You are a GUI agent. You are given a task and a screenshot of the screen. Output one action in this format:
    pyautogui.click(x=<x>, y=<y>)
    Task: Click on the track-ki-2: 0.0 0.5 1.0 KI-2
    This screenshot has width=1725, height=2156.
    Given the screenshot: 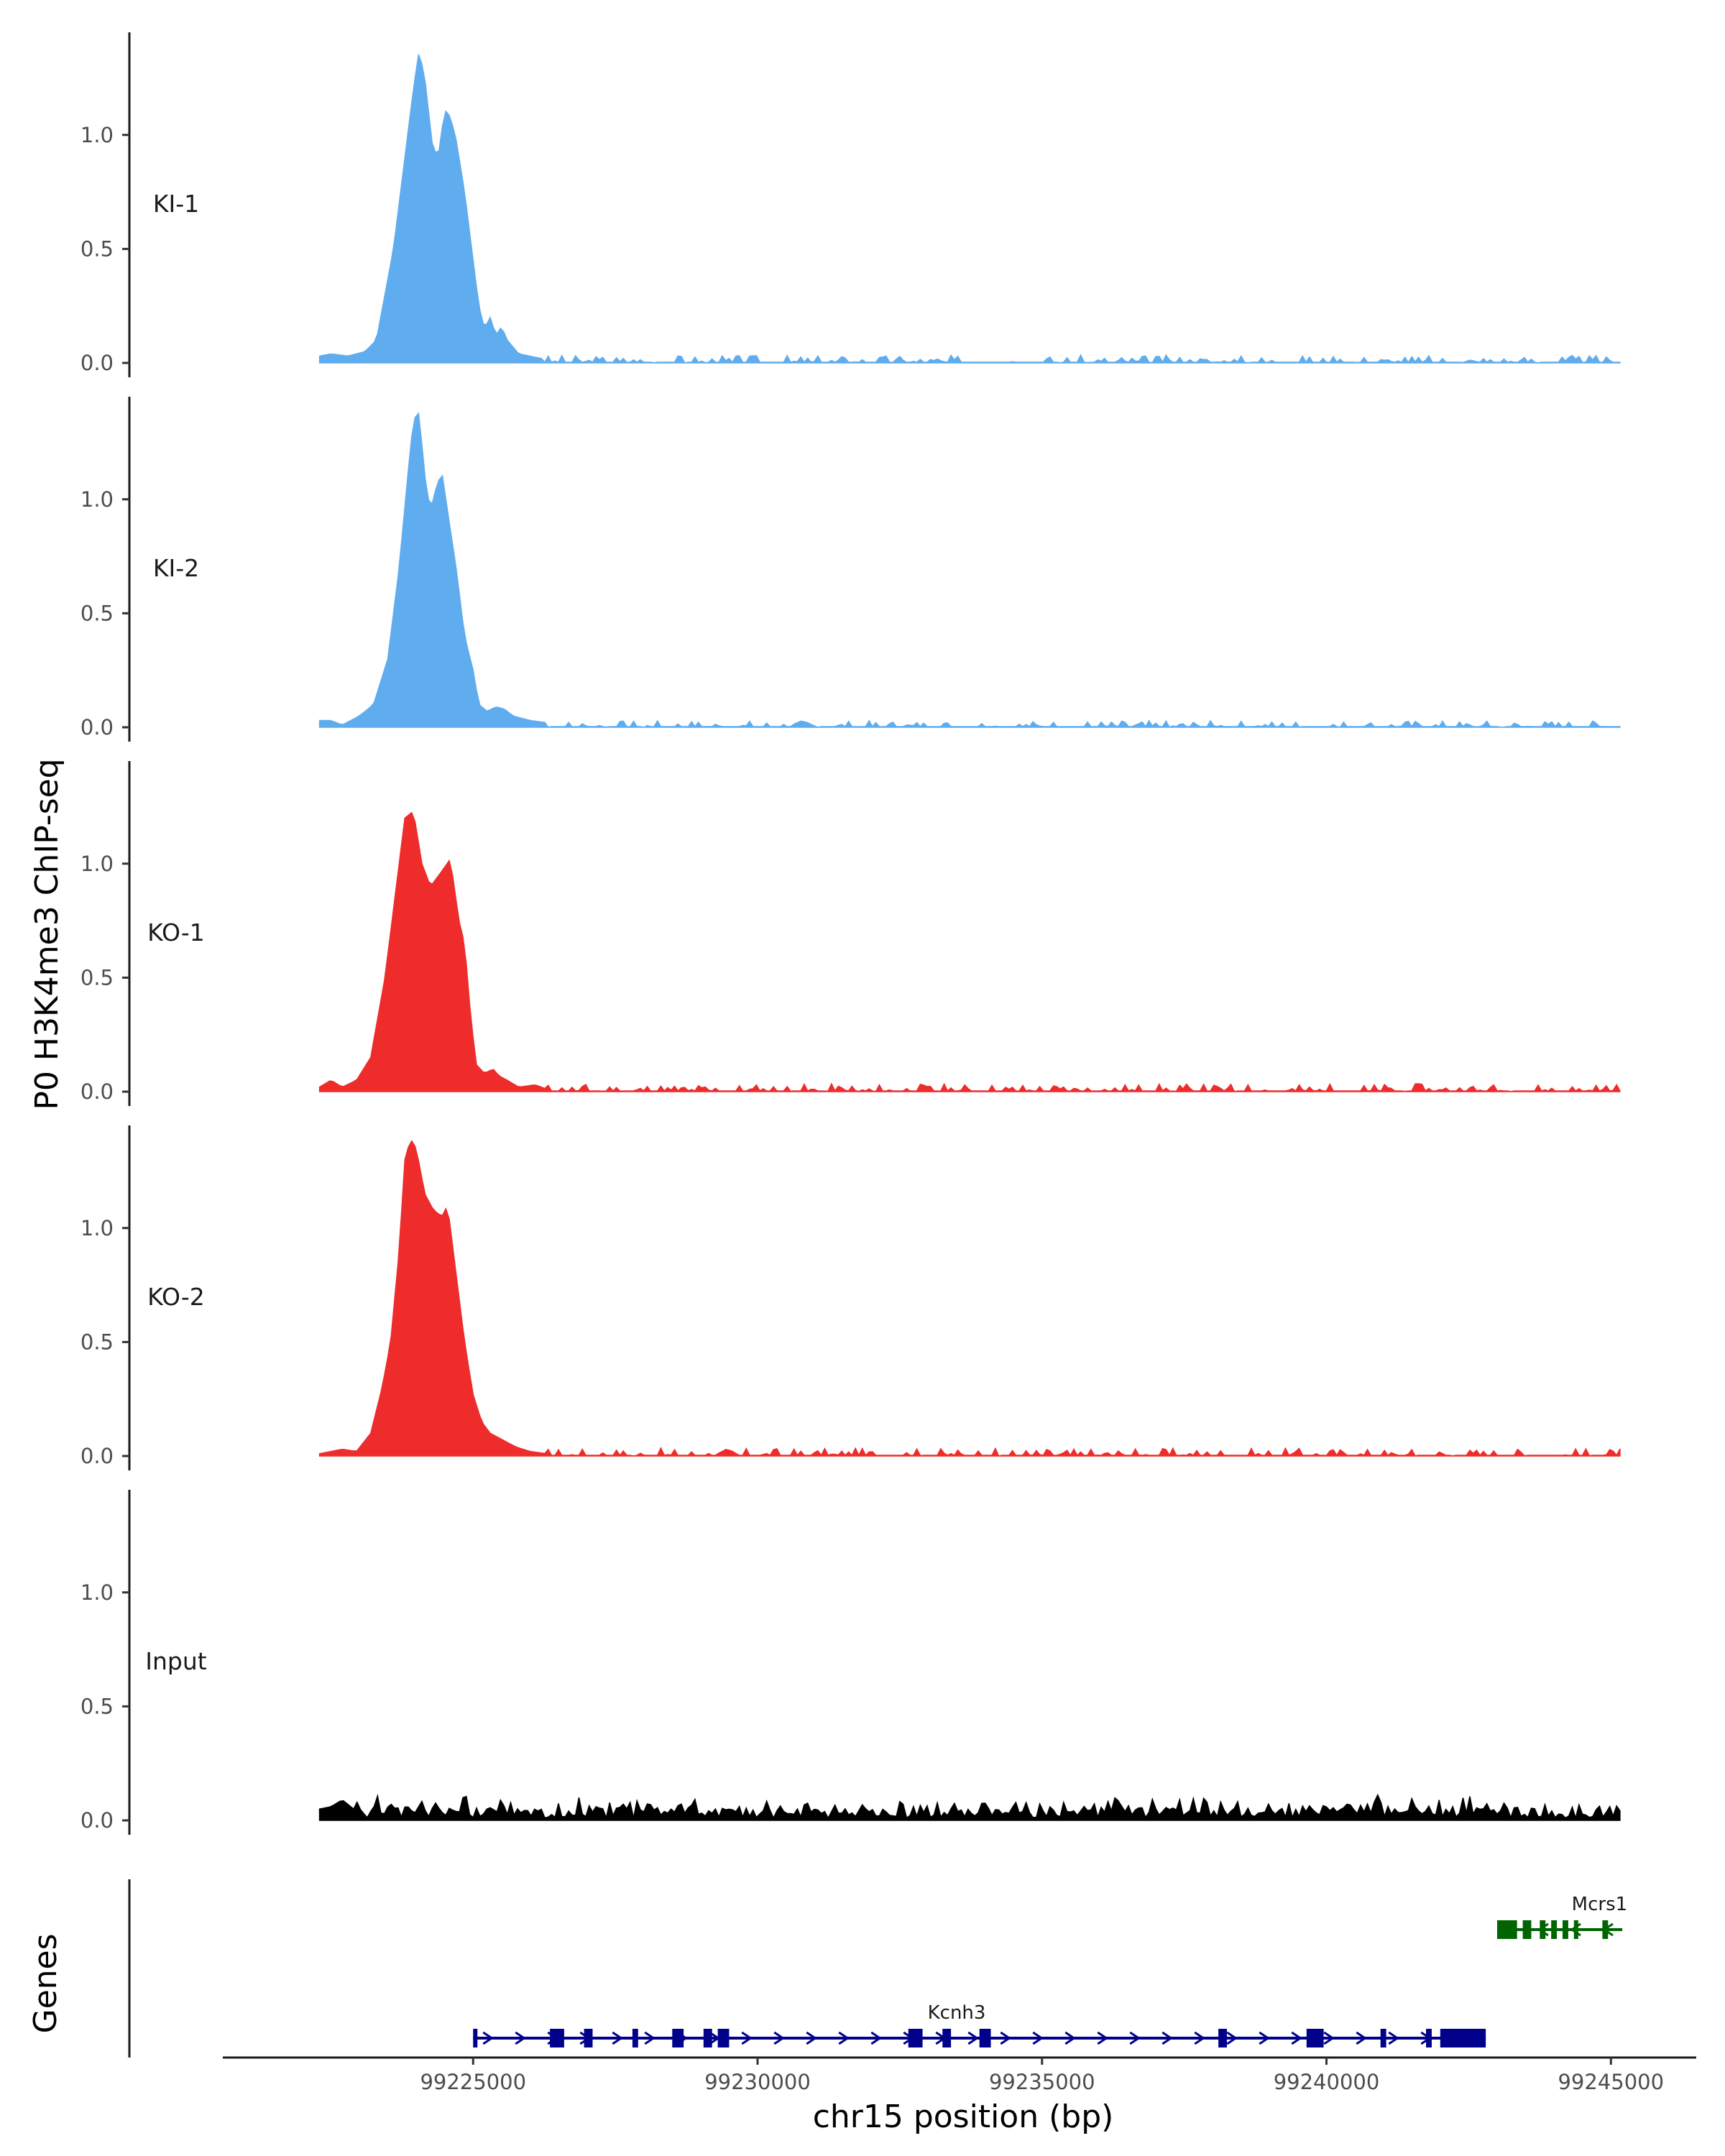 What is the action you would take?
    pyautogui.click(x=850, y=570)
    